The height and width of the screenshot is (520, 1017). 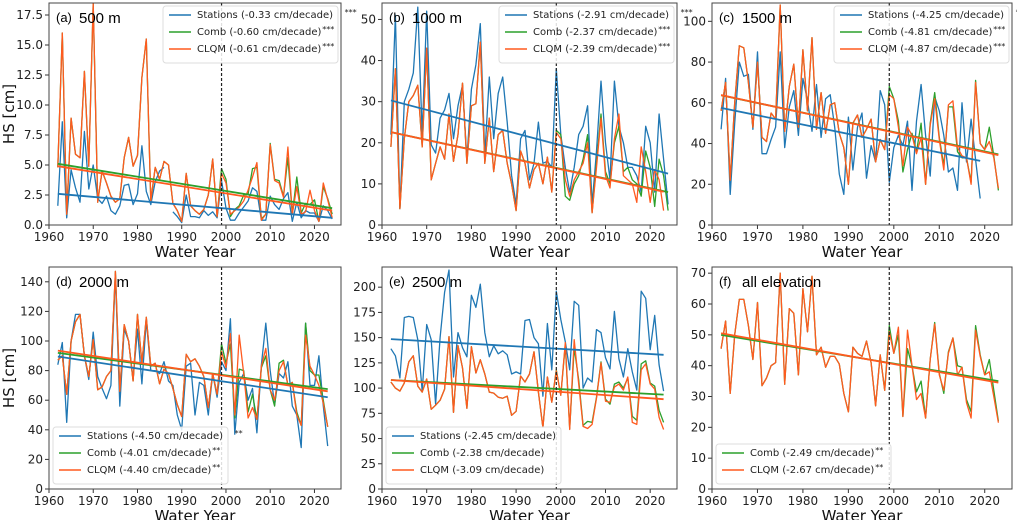 I want to click on legend-label-comb: Comb (-0.60 cm/decade), so click(x=259, y=32).